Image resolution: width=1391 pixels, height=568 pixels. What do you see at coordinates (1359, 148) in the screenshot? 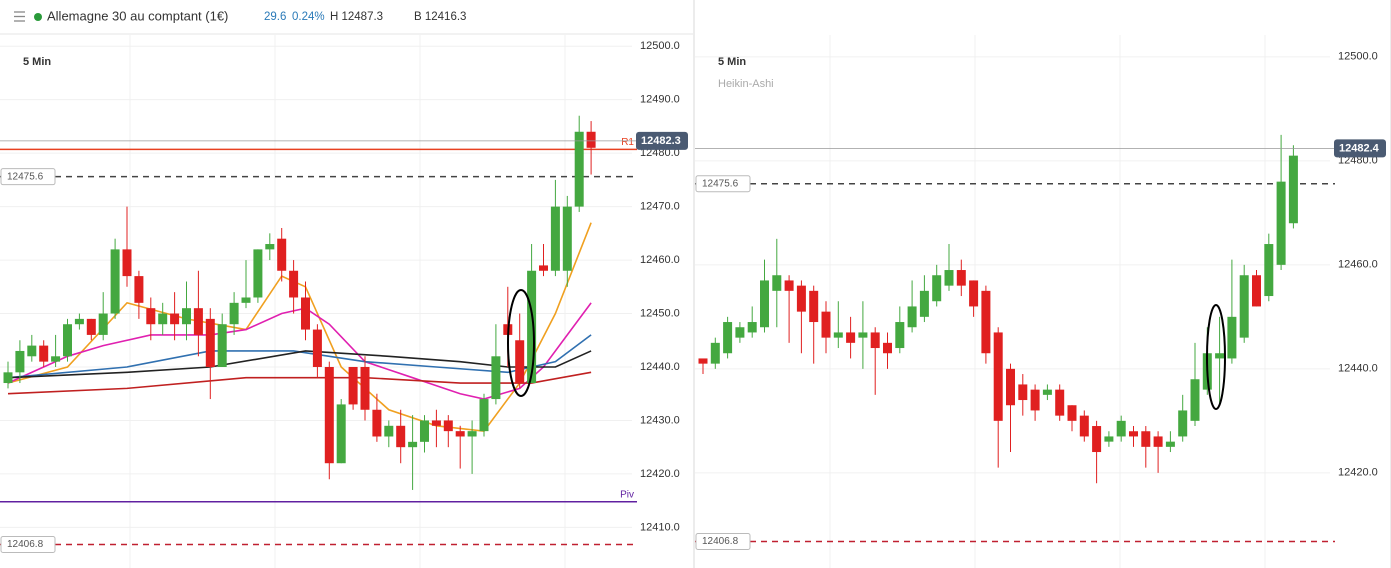
I see `last-price-label: 12482.4` at bounding box center [1359, 148].